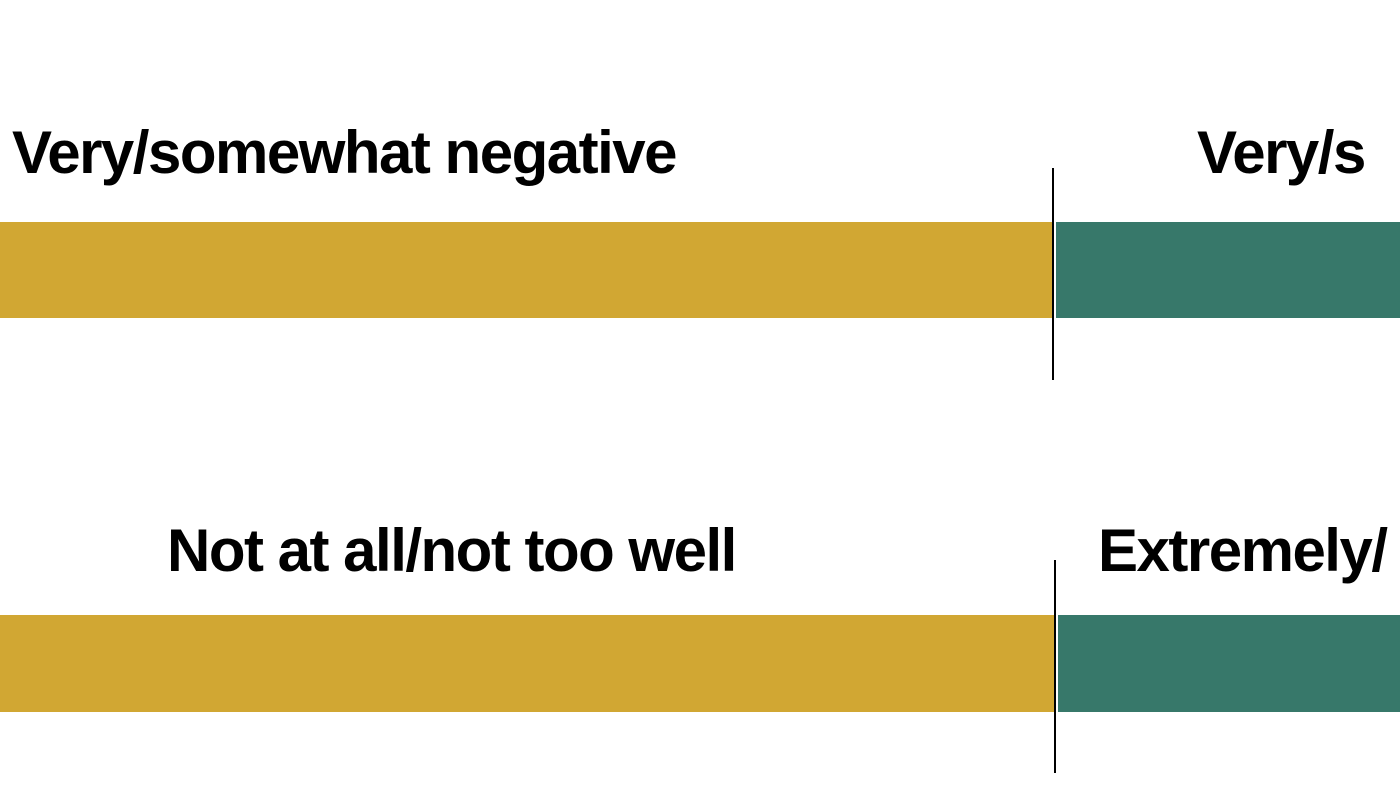 The width and height of the screenshot is (1400, 789). I want to click on row1-positive-bar, so click(1228, 270).